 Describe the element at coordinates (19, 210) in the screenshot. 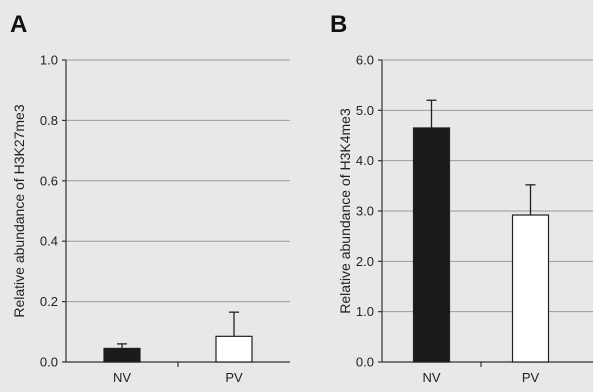

I see `y-axis-title: Relative abundance of H3K27me3` at that location.